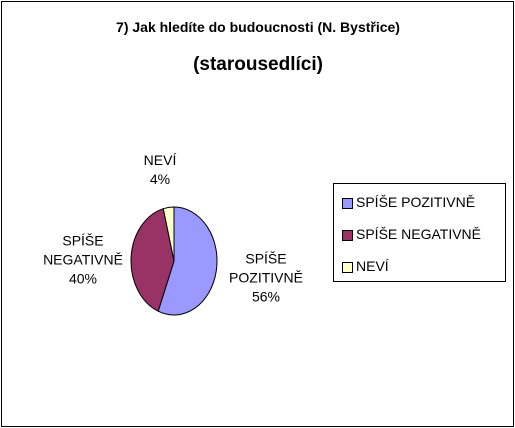 This screenshot has height=428, width=515. What do you see at coordinates (372, 266) in the screenshot?
I see `legend-label: NEVÍ` at bounding box center [372, 266].